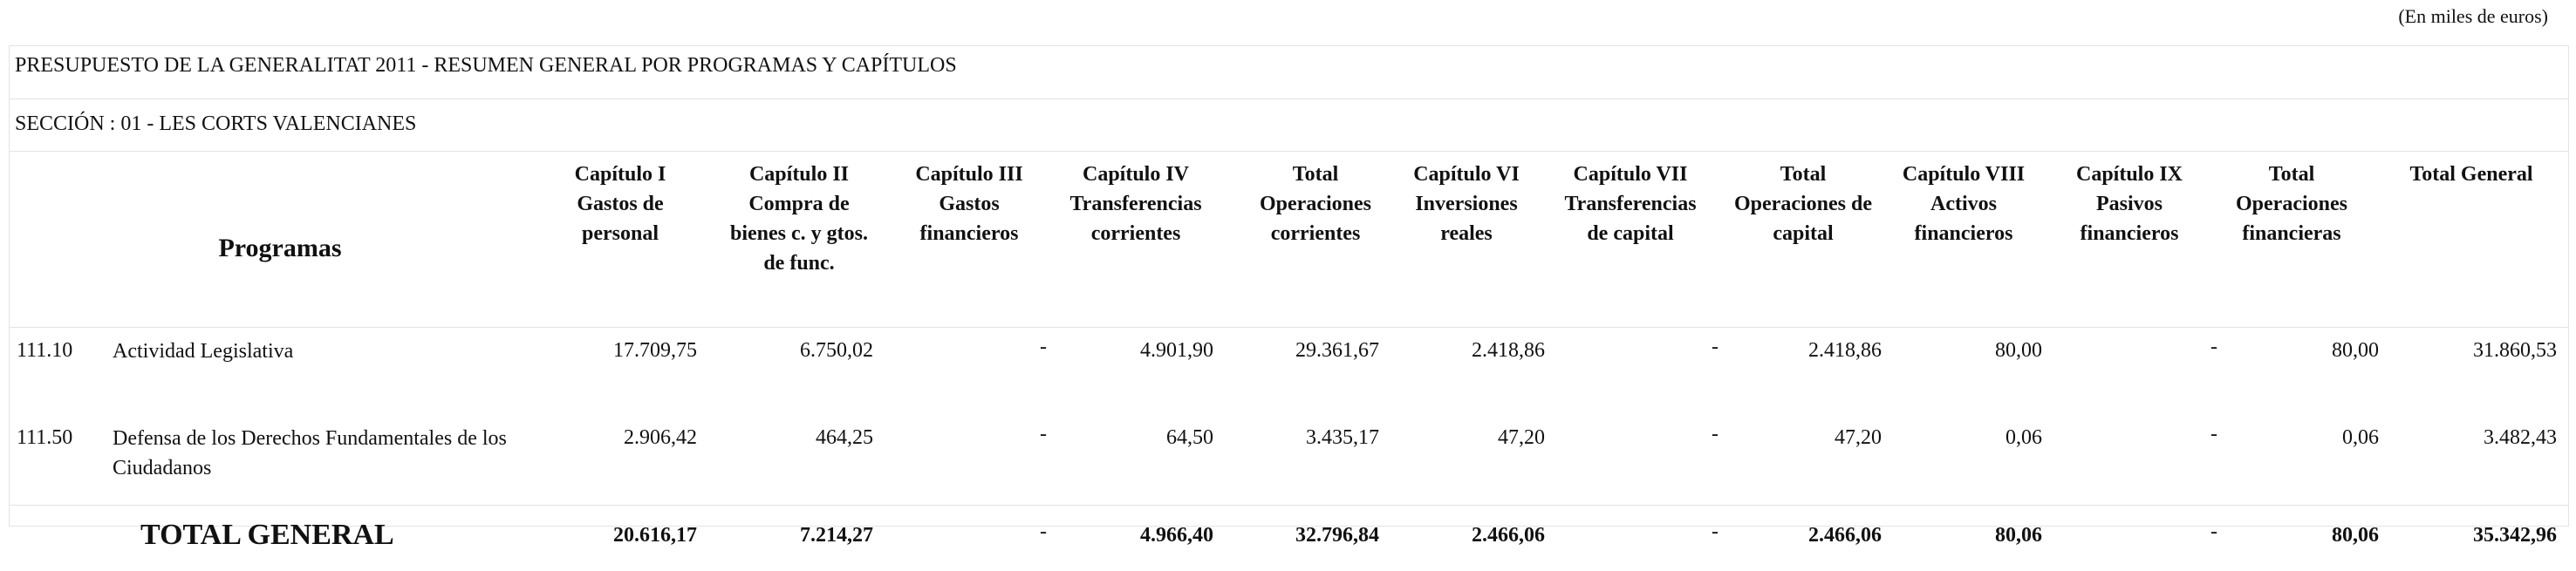 The width and height of the screenshot is (2576, 571). I want to click on cell-total-capital: 2.418,86, so click(1845, 350).